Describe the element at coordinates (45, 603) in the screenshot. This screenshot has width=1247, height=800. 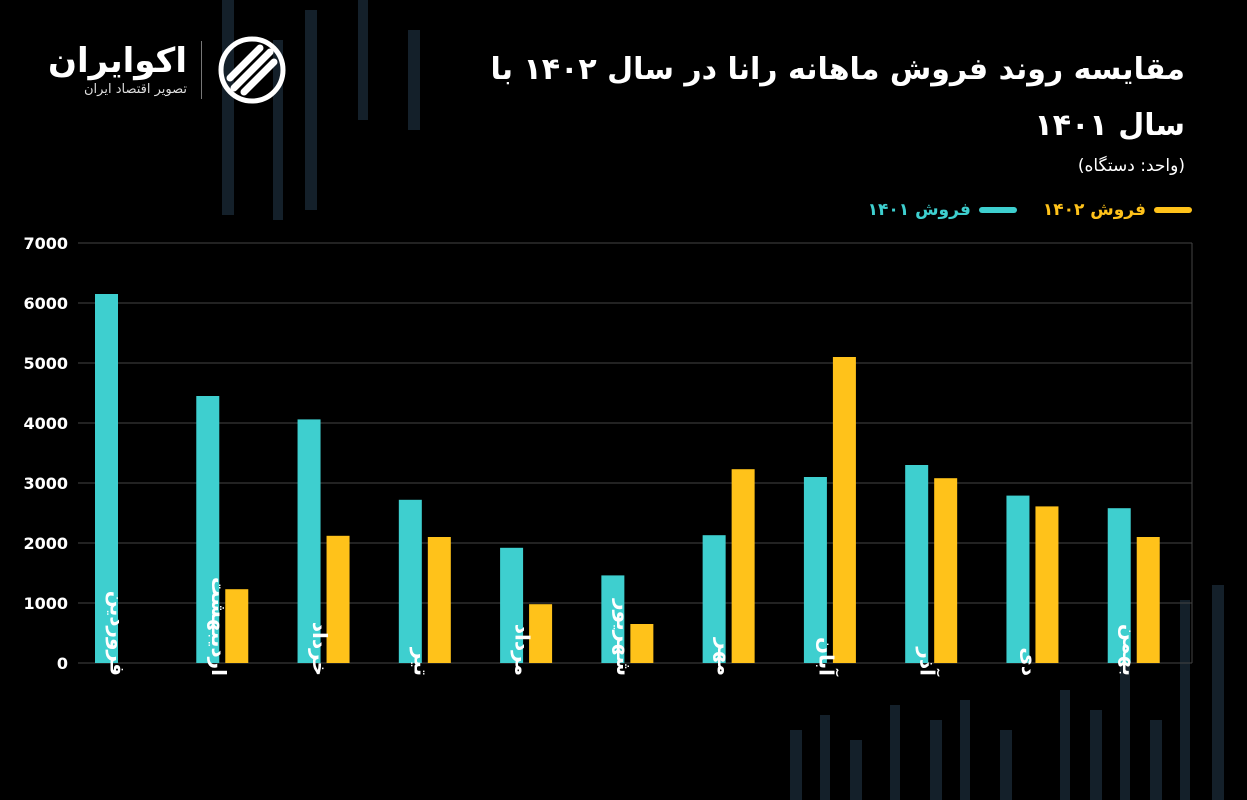
I see `y-tick-label: 1000` at that location.